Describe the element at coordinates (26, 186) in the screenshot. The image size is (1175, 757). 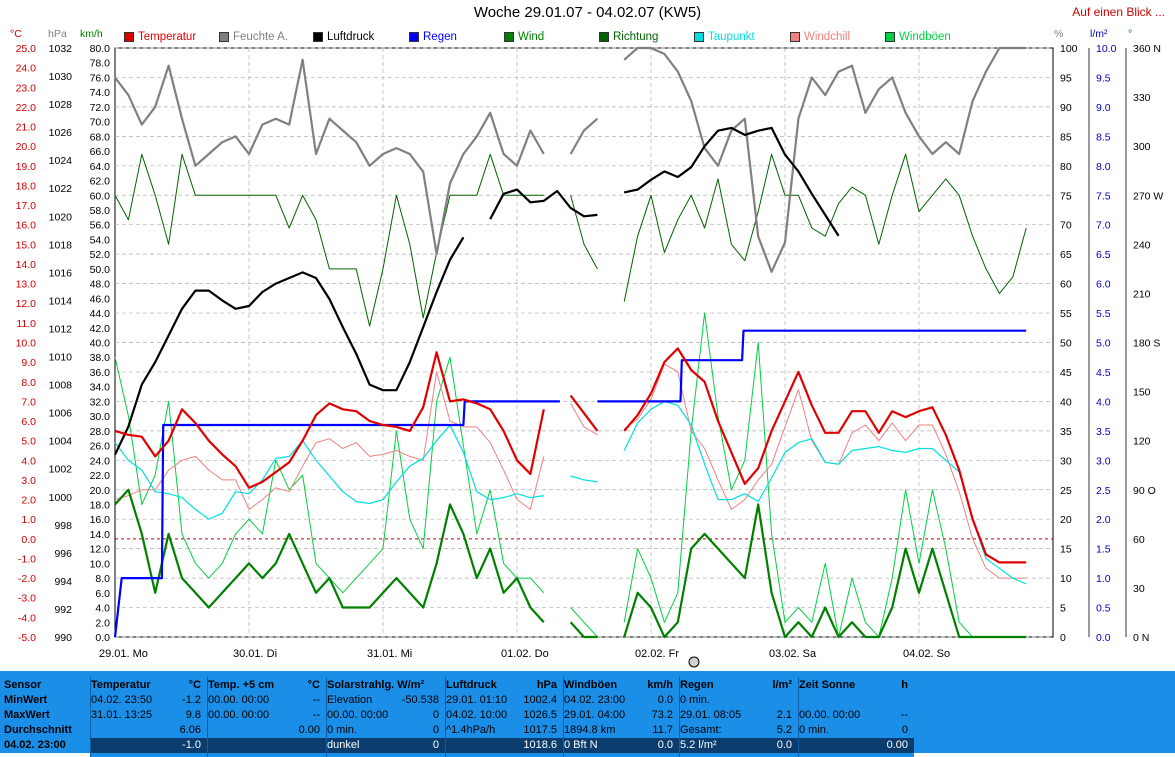
I see `tick-label: 18.0` at that location.